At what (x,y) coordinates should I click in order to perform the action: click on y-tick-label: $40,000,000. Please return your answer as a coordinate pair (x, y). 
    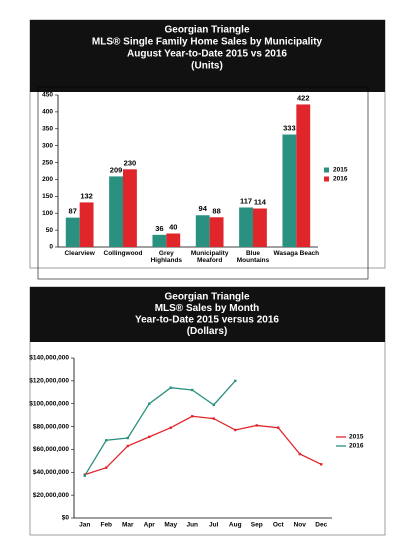
    Looking at the image, I should click on (51, 472).